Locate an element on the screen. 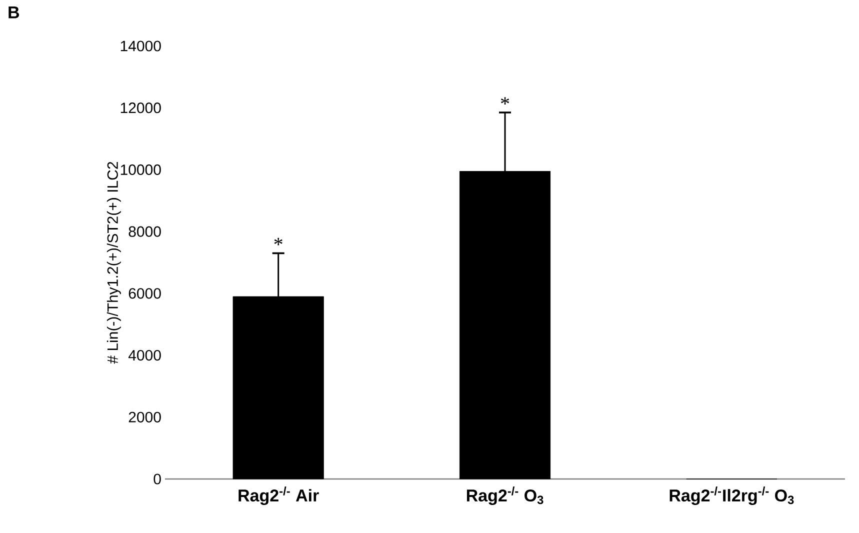 Image resolution: width=859 pixels, height=533 pixels. y-tick-label: 10000 is located at coordinates (140, 170).